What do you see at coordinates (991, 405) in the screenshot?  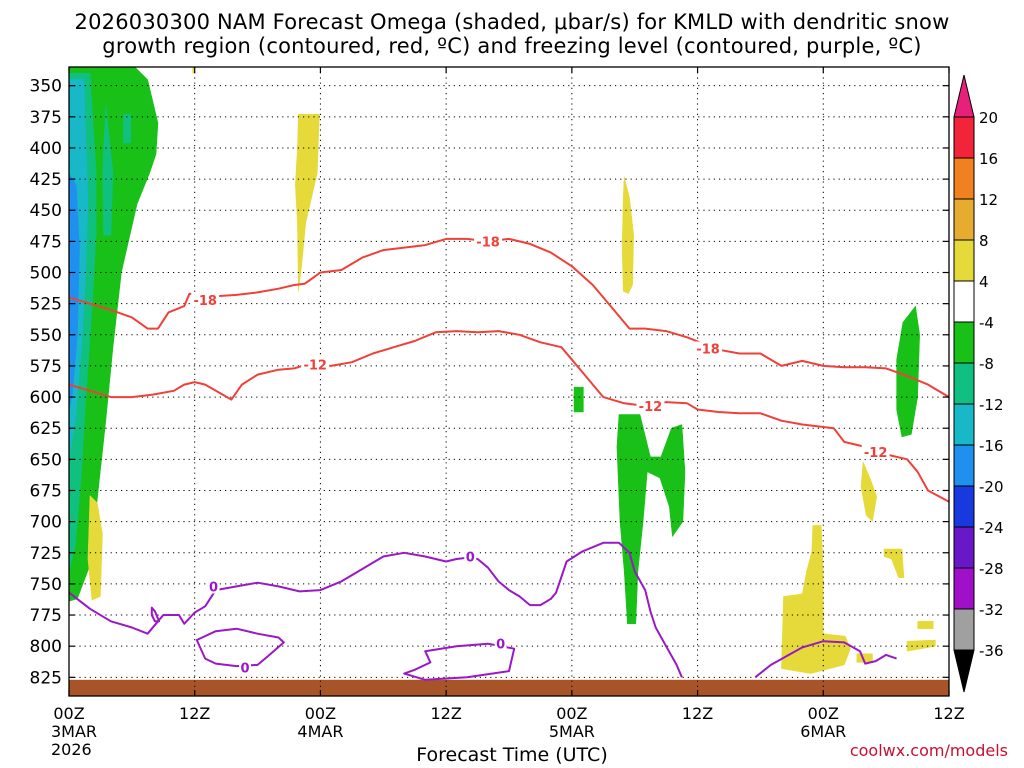 I see `colorbar-label: -12` at bounding box center [991, 405].